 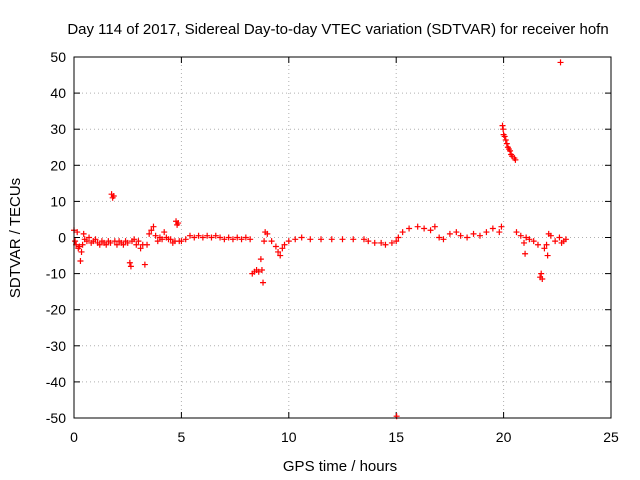 What do you see at coordinates (56, 346) in the screenshot?
I see `y-tick-label: -30` at bounding box center [56, 346].